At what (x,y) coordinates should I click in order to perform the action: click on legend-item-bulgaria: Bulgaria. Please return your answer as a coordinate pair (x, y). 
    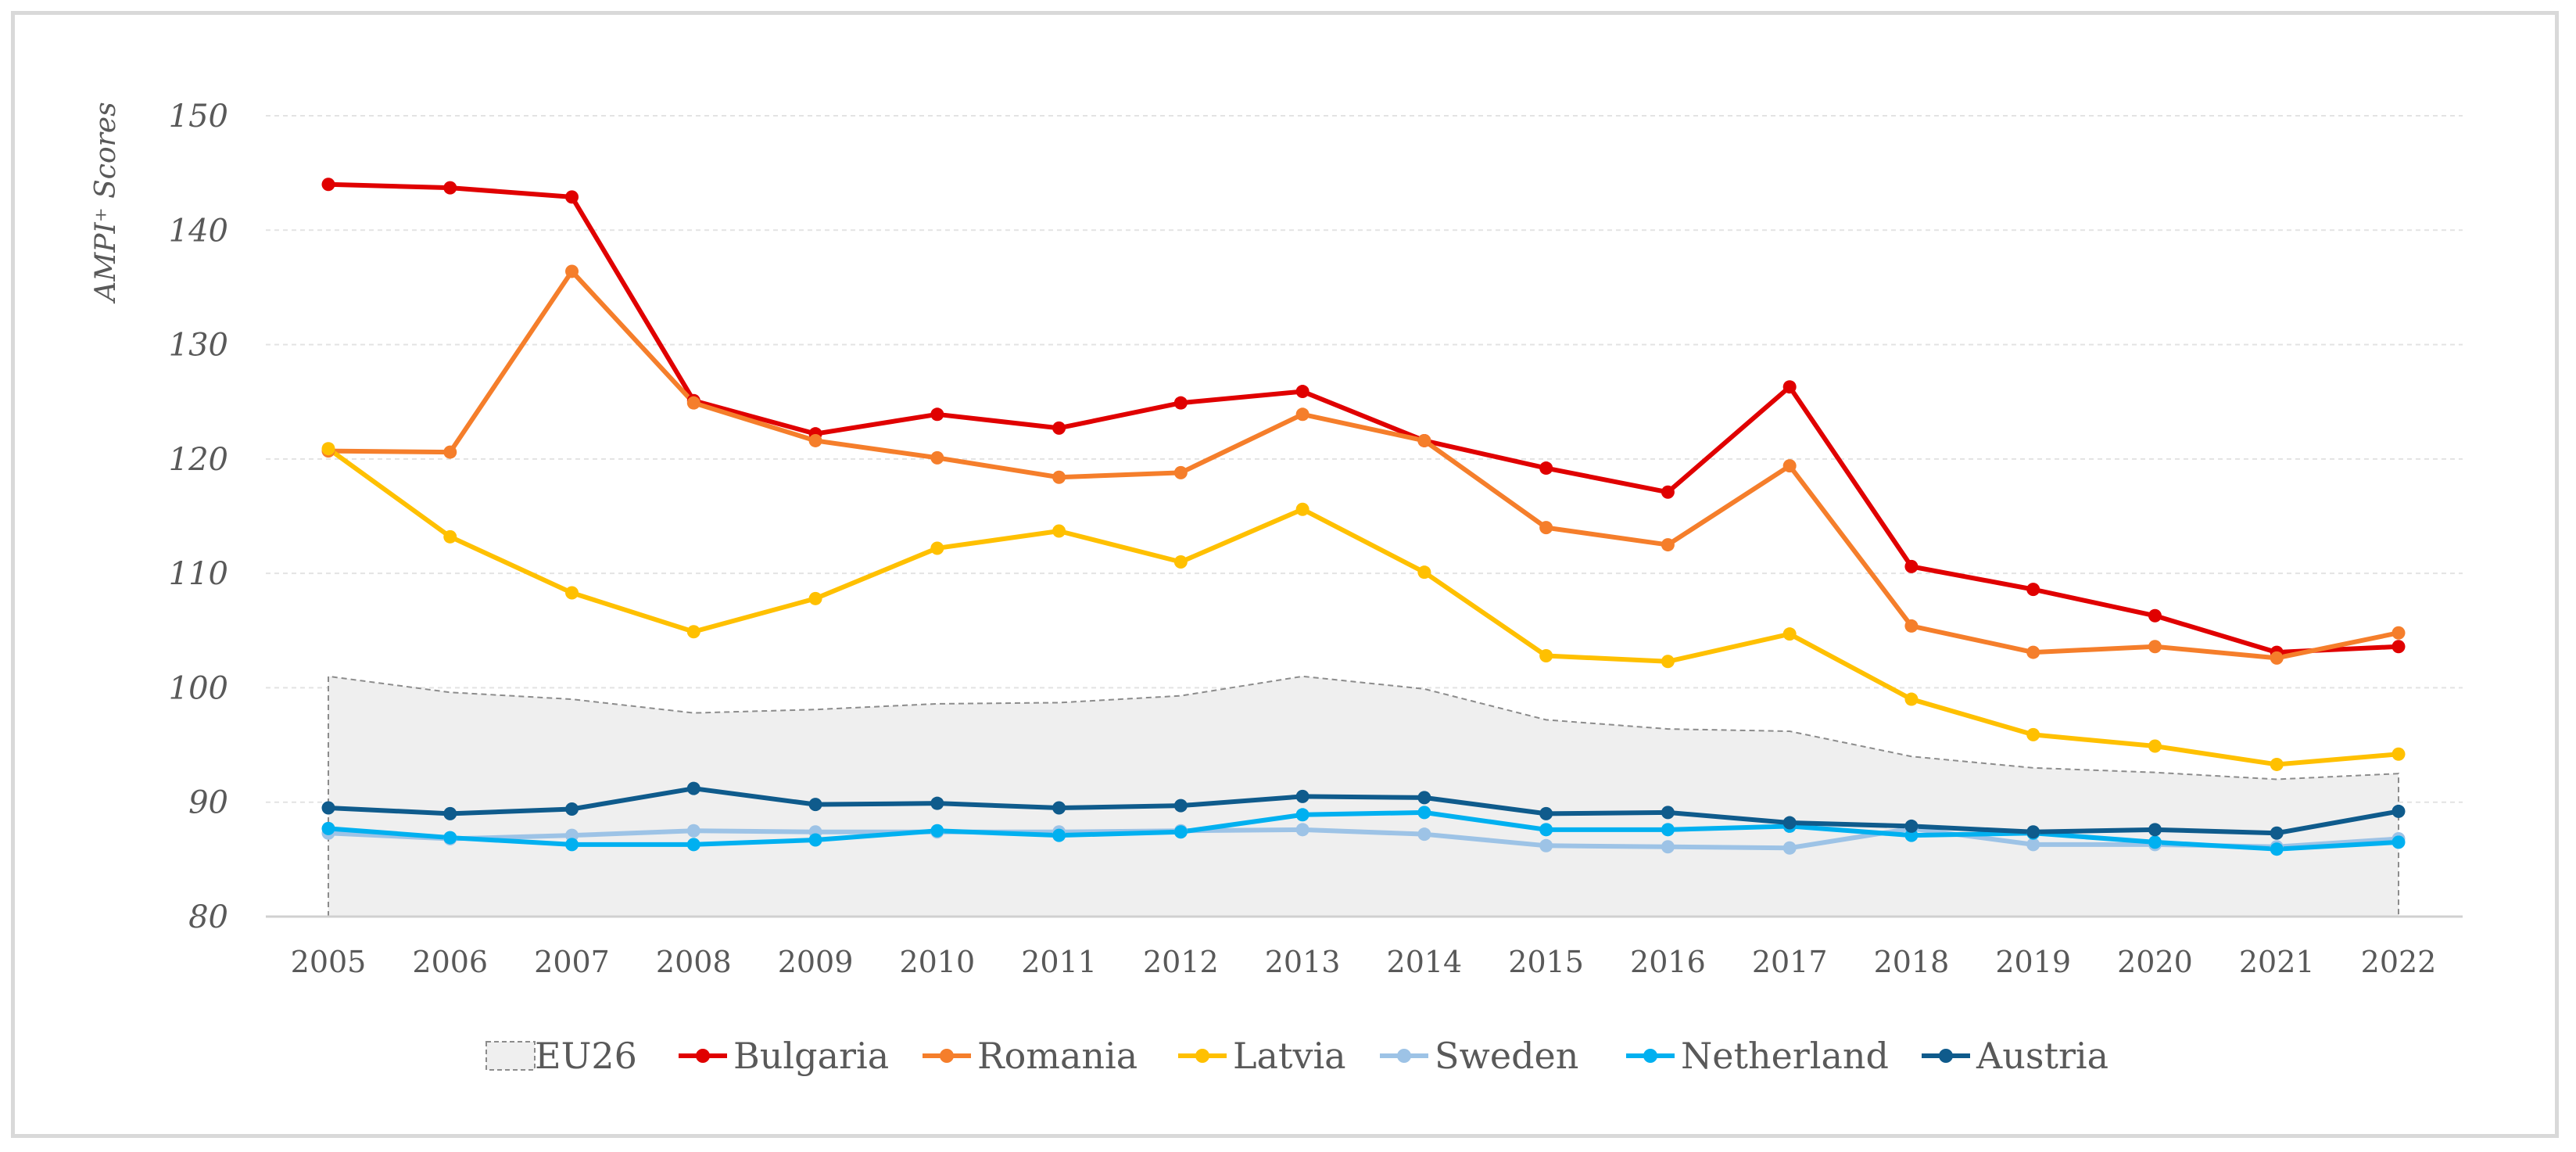
    Looking at the image, I should click on (784, 1056).